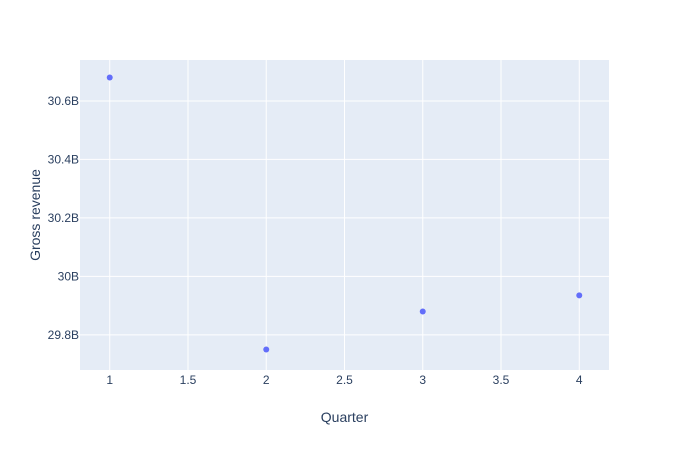  I want to click on x-axis-ticks: 1 1.5 2 2.5 3 3.5 4, so click(344, 380).